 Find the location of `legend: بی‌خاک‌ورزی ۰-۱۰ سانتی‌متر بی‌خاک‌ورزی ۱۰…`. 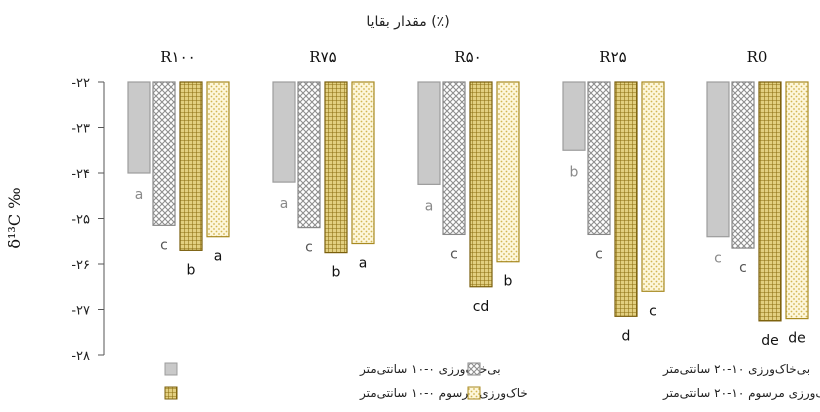

legend: بی‌خاک‌ورزی ۰-۱۰ سانتی‌متر بی‌خاک‌ورزی ۱۰… is located at coordinates (492, 381).